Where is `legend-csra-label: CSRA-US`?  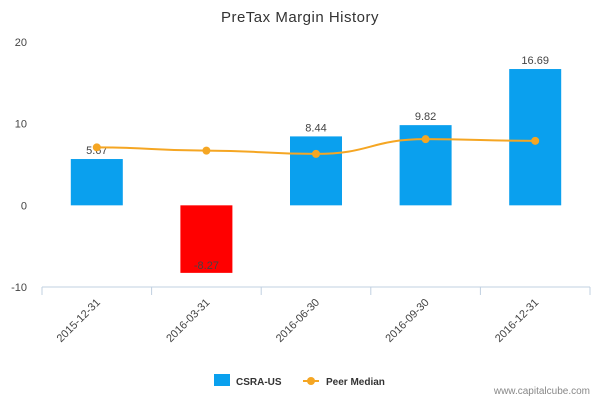
legend-csra-label: CSRA-US is located at coordinates (259, 382).